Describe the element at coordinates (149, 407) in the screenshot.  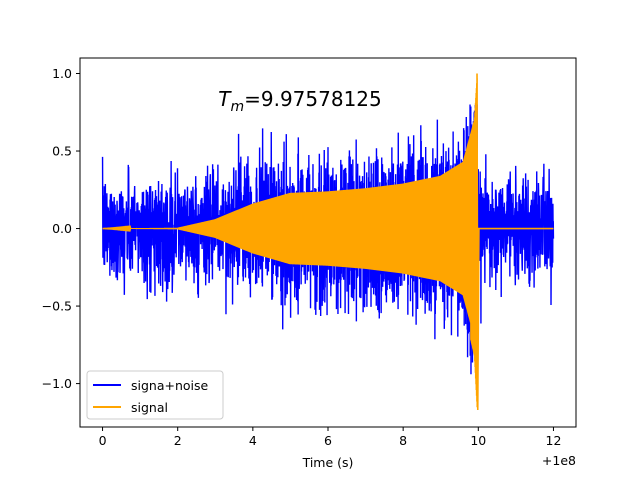
I see `legend-label-signal: signal` at that location.